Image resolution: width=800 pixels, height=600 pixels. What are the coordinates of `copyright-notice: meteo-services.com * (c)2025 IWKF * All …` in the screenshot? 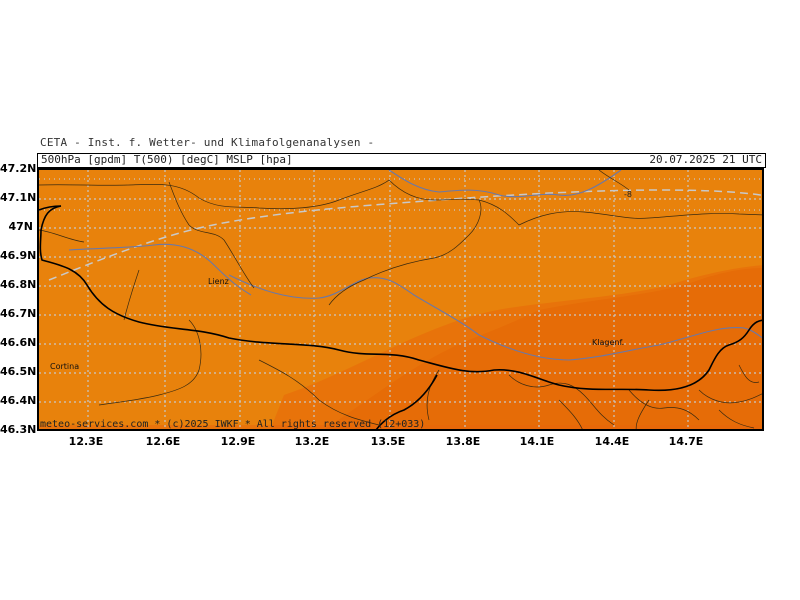 It's located at (233, 424).